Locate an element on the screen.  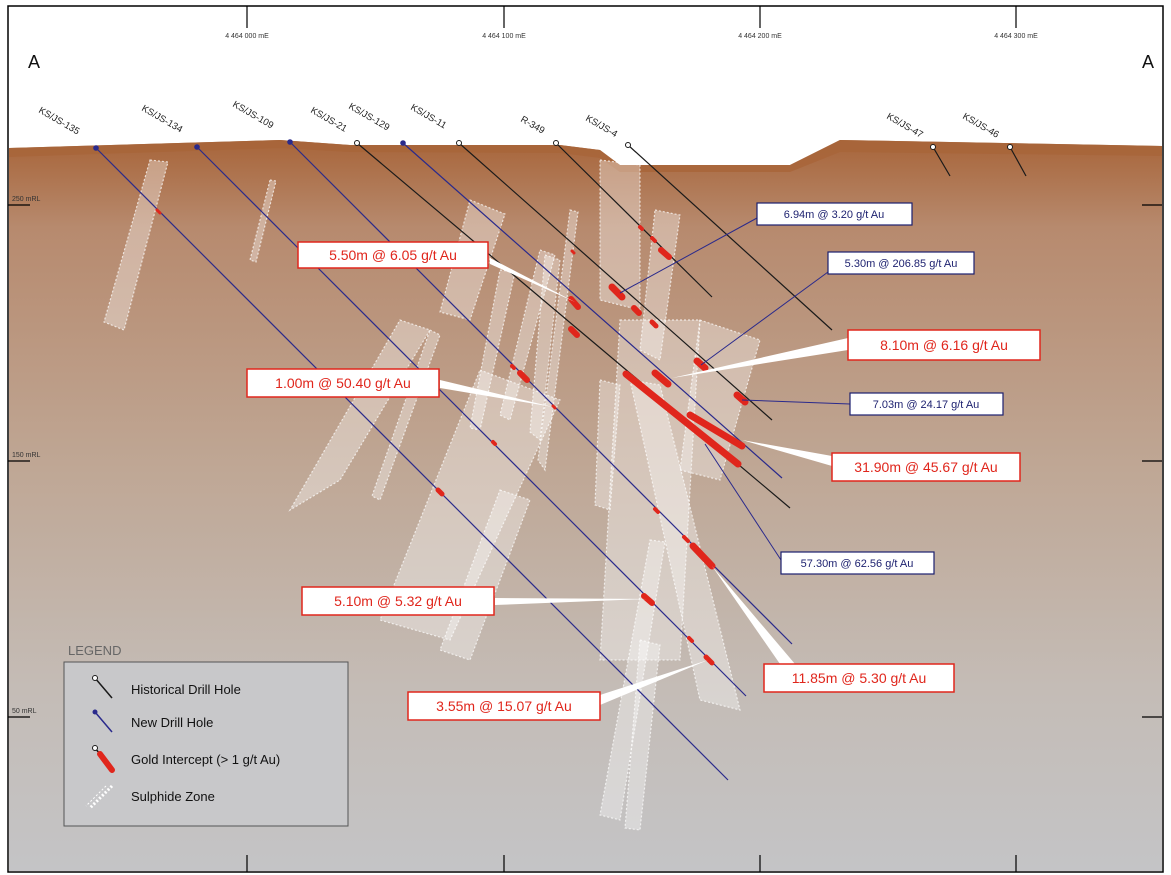
intercept-label: 5.30m @ 206.85 g/t Au is located at coordinates (901, 264).